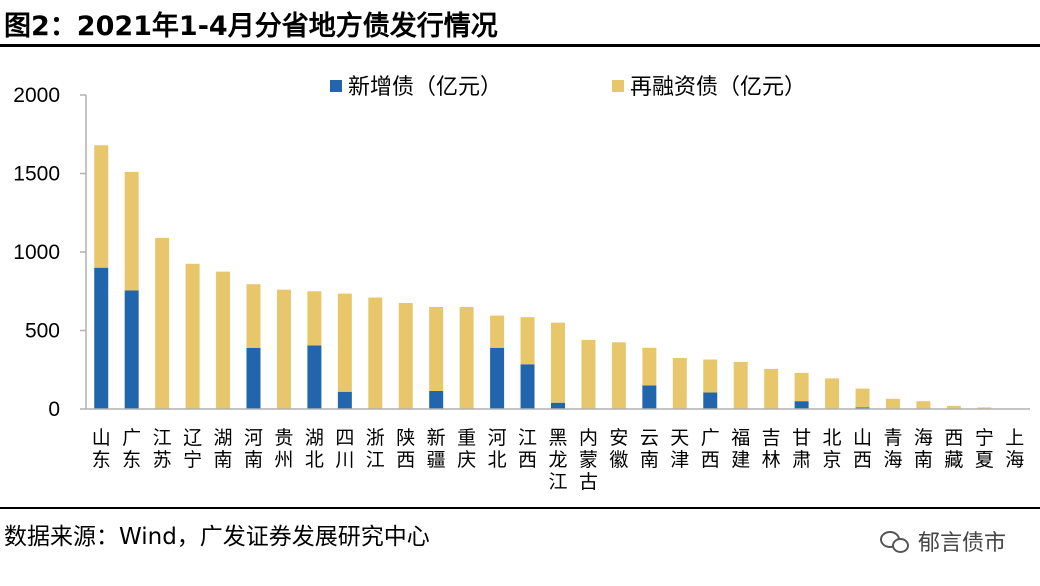 Image resolution: width=1040 pixels, height=586 pixels. Describe the element at coordinates (54, 409) in the screenshot. I see `y-tick-label: 0` at that location.